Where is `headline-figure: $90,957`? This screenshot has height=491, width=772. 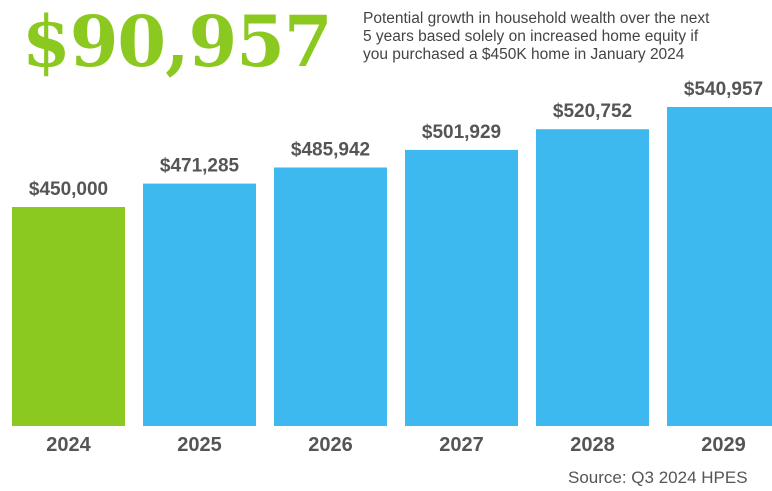 headline-figure: $90,957 is located at coordinates (177, 41).